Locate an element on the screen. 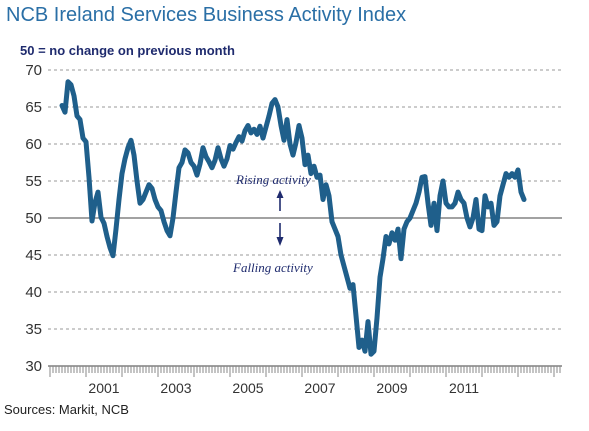 This screenshot has width=589, height=431. x-tick-label: 2009 is located at coordinates (391, 388).